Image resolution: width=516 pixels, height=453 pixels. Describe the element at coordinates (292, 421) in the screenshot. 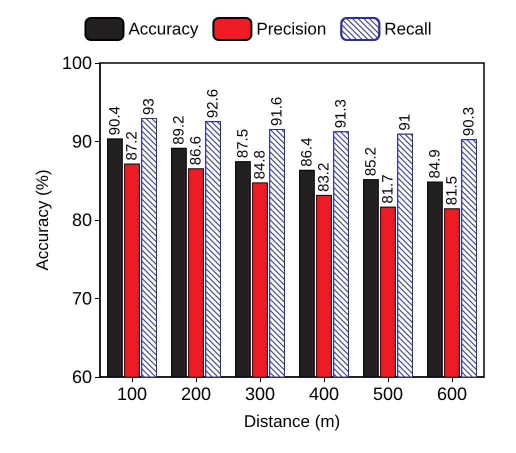

I see `x-axis-title: Distance (m)` at that location.